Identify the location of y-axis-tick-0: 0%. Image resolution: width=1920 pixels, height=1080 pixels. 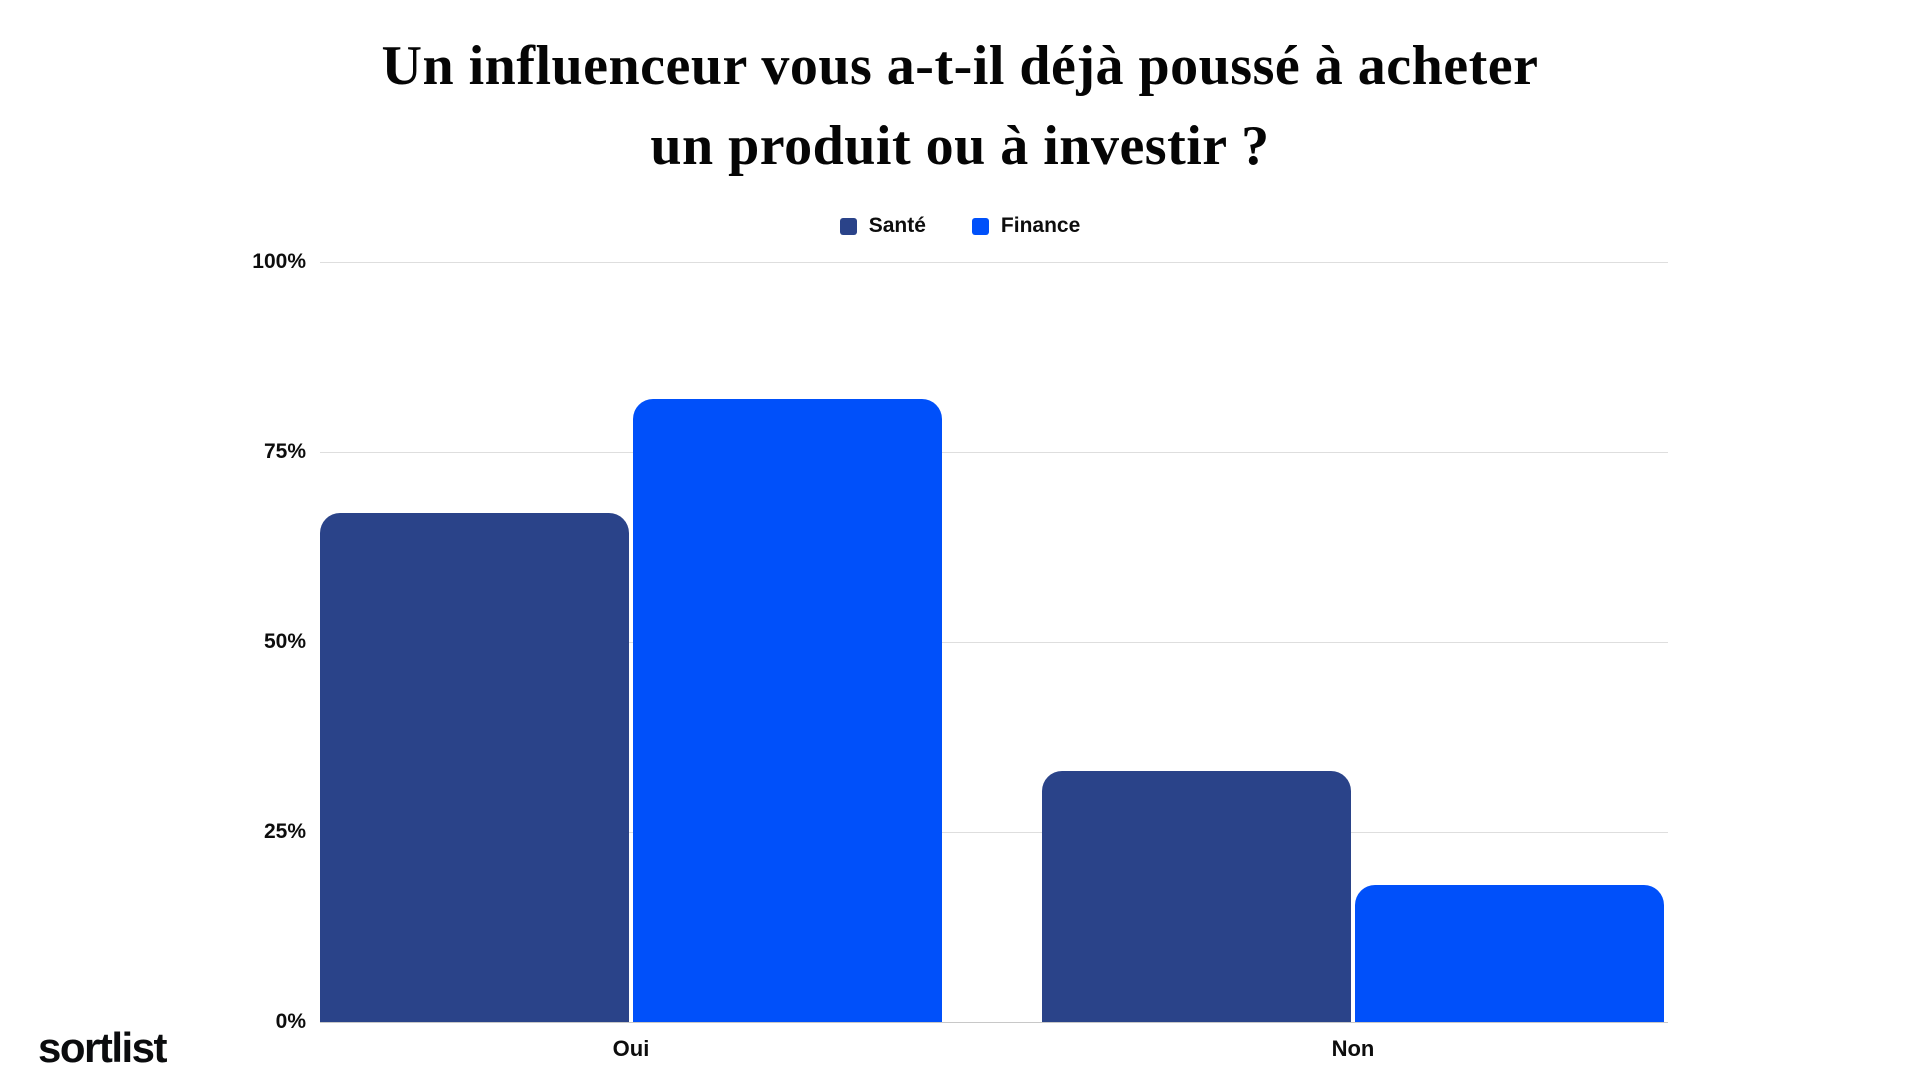
(290, 1021).